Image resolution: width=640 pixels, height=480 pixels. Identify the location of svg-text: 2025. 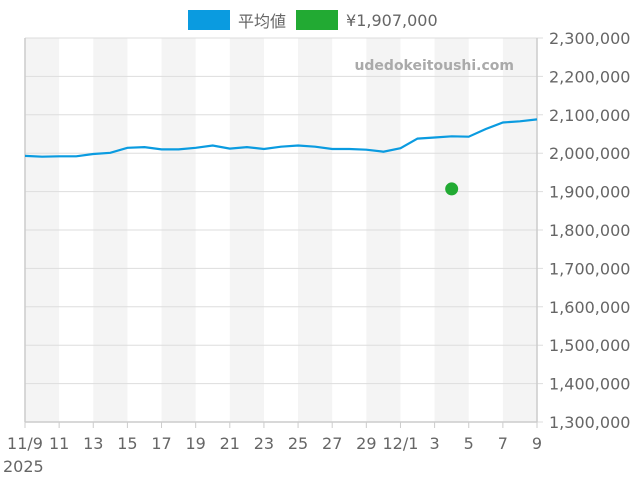
(23, 466).